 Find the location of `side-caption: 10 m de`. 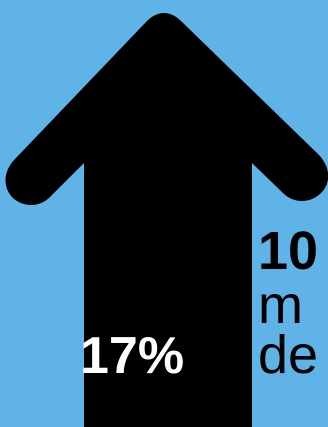

side-caption: 10 m de is located at coordinates (288, 303).